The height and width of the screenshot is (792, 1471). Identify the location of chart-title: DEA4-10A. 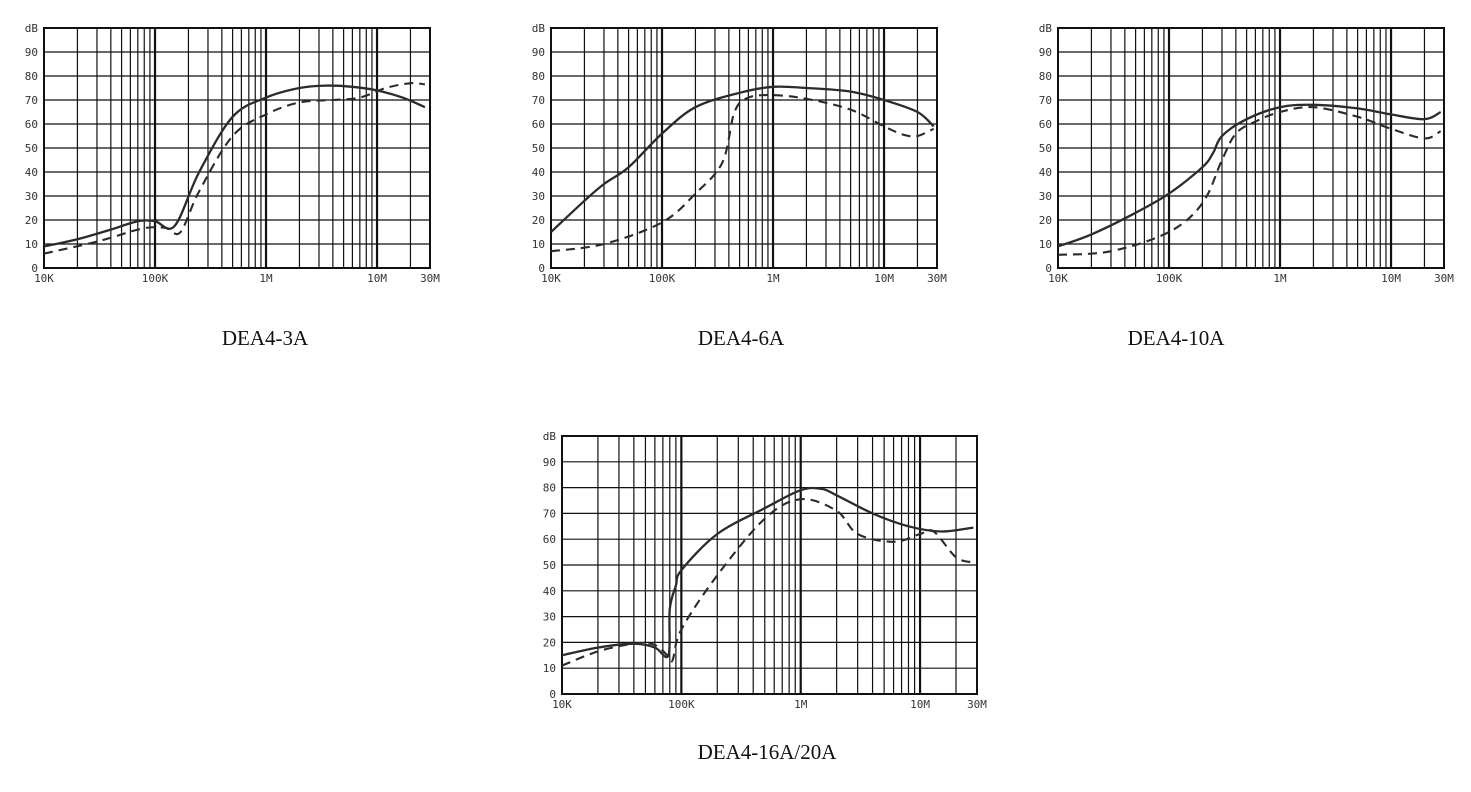
(1176, 338).